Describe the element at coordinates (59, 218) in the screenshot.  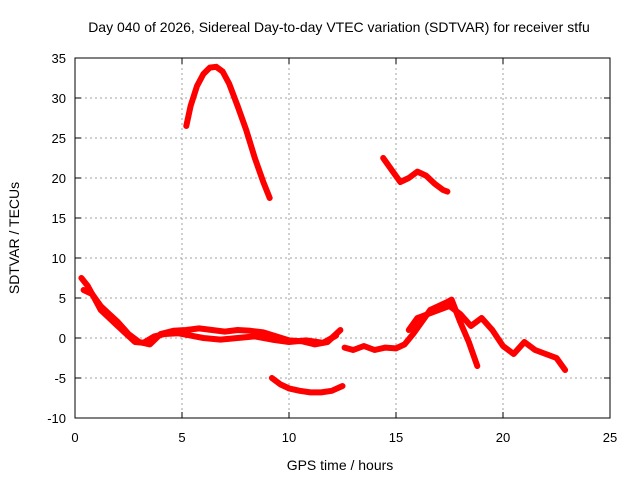
I see `y-tick-label: 15` at that location.